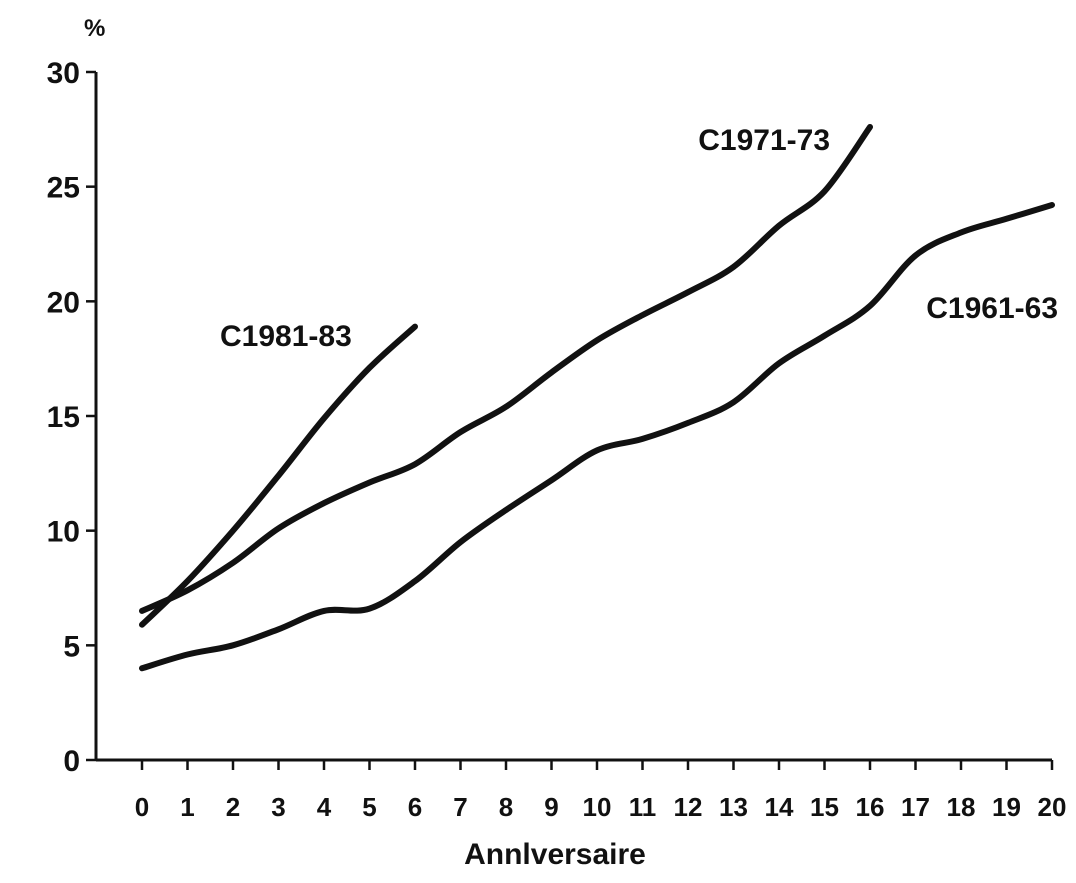 Image resolution: width=1076 pixels, height=883 pixels. I want to click on y-axis-unit-label: %, so click(94, 28).